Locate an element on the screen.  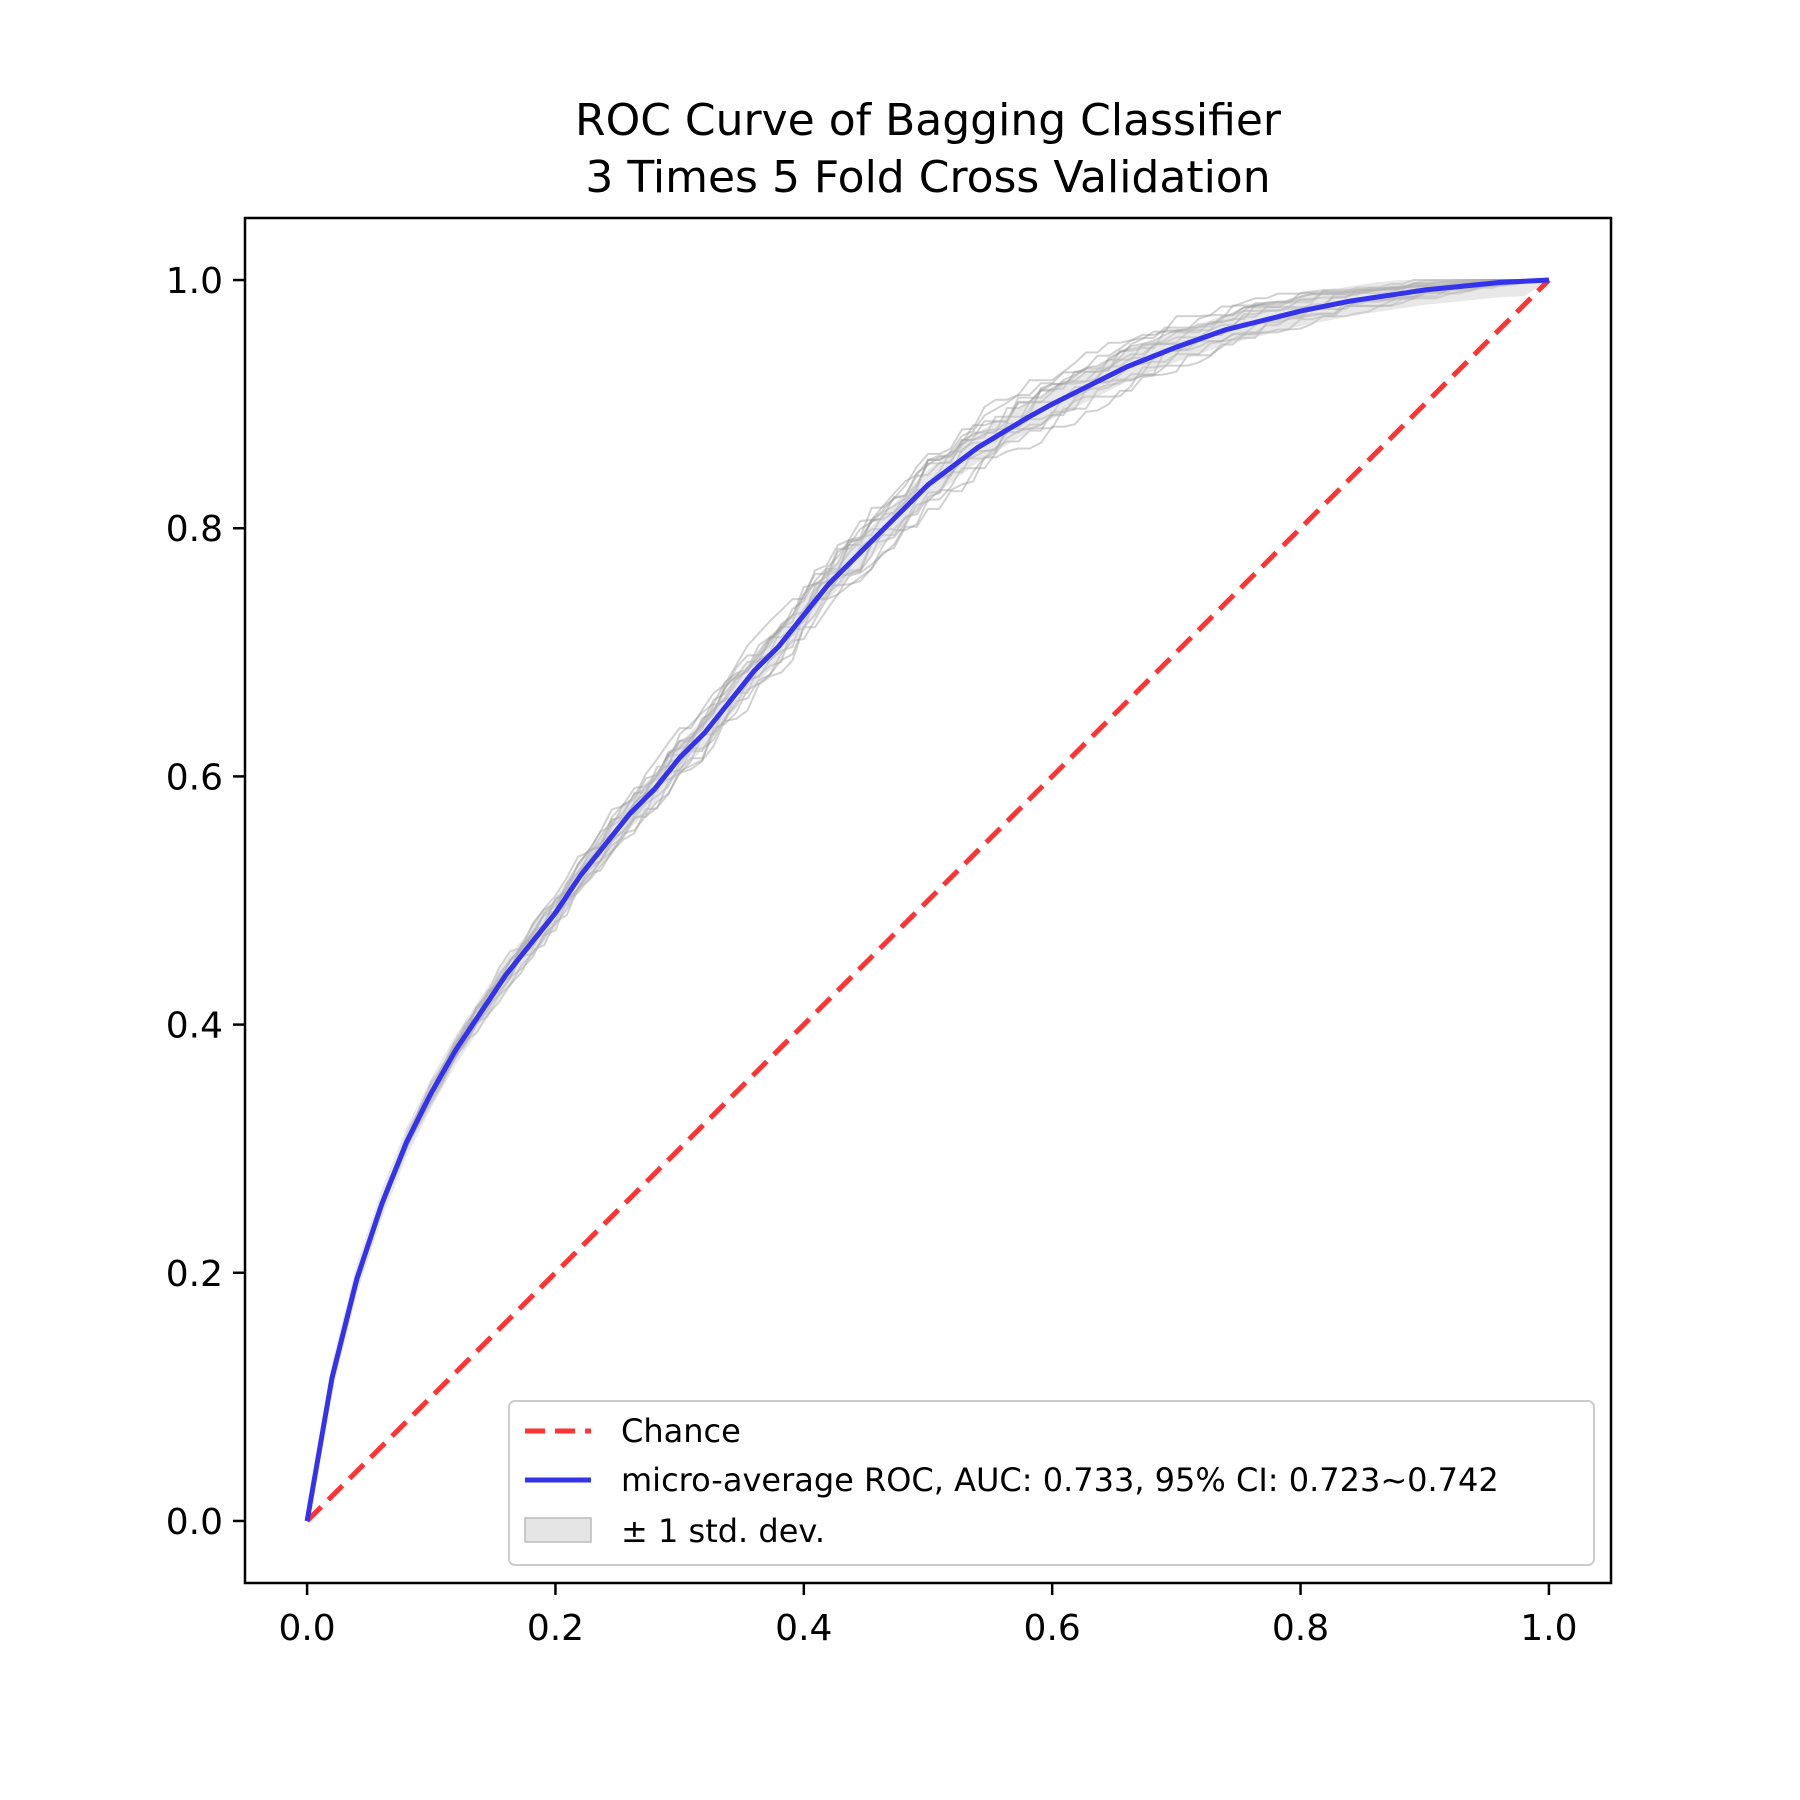
y-tick-label: 0.0 is located at coordinates (194, 1522).